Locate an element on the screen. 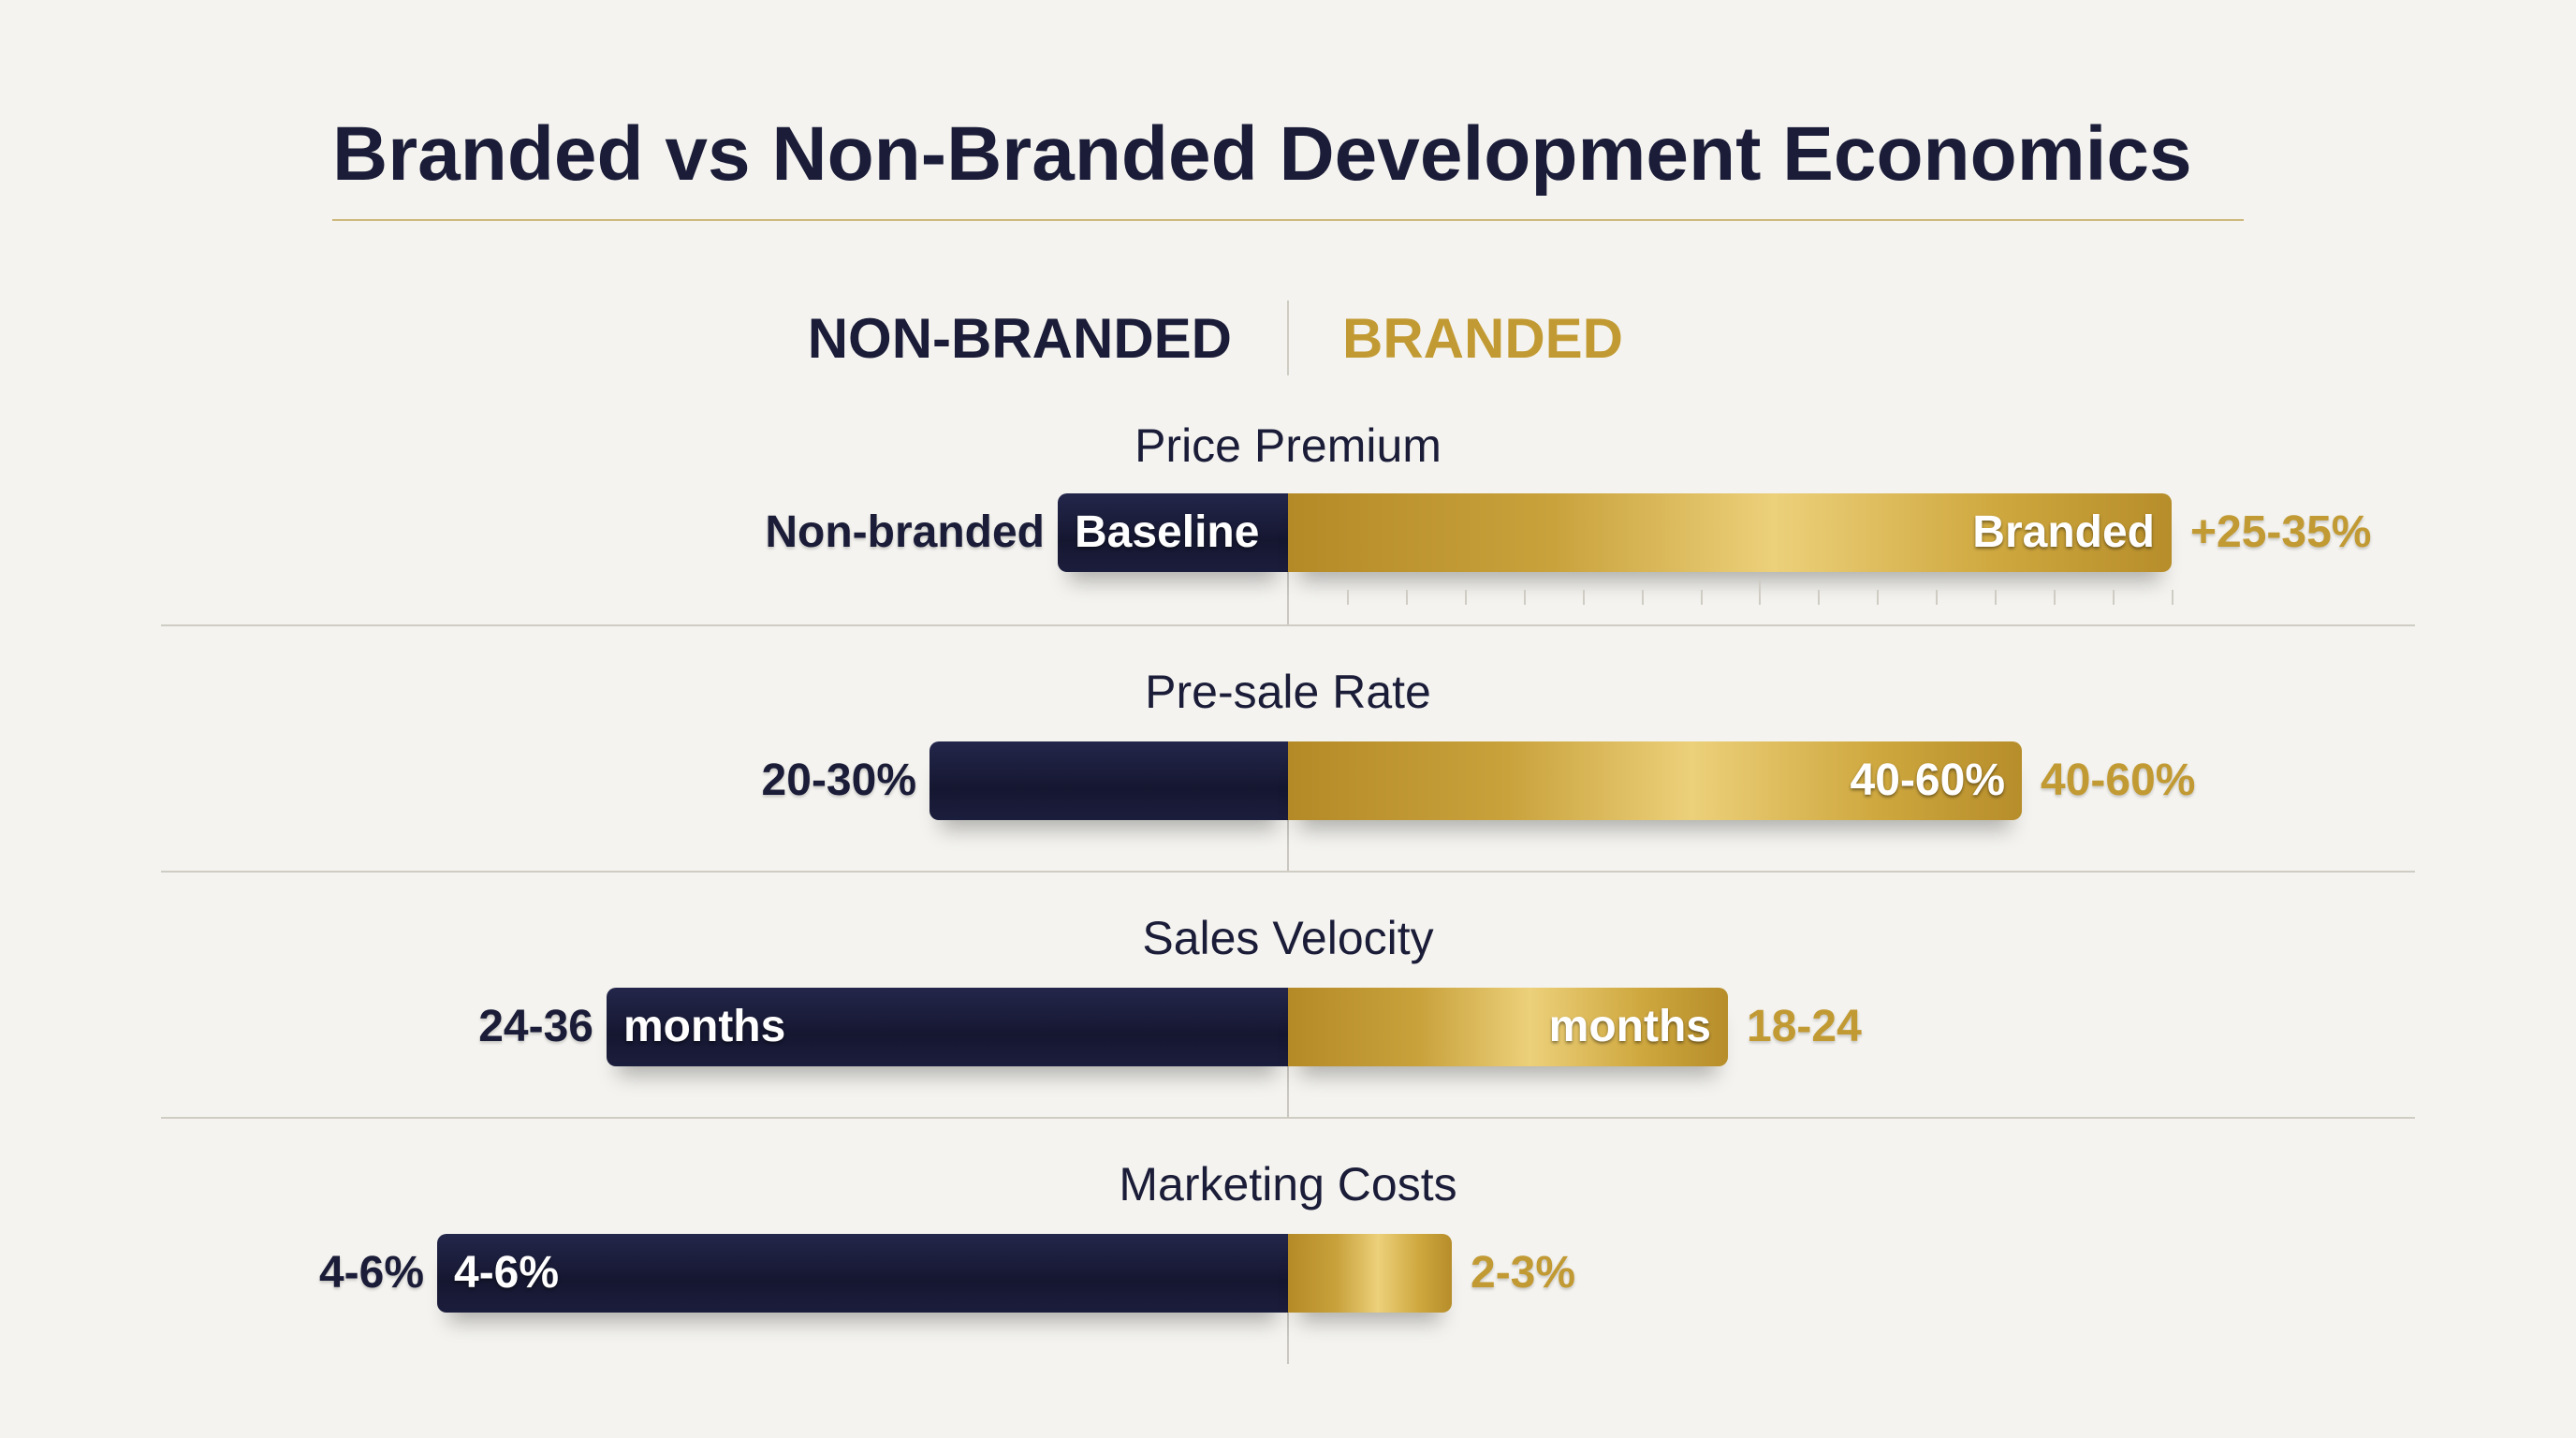  non-branded-inner-label: 4-6% is located at coordinates (507, 1273).